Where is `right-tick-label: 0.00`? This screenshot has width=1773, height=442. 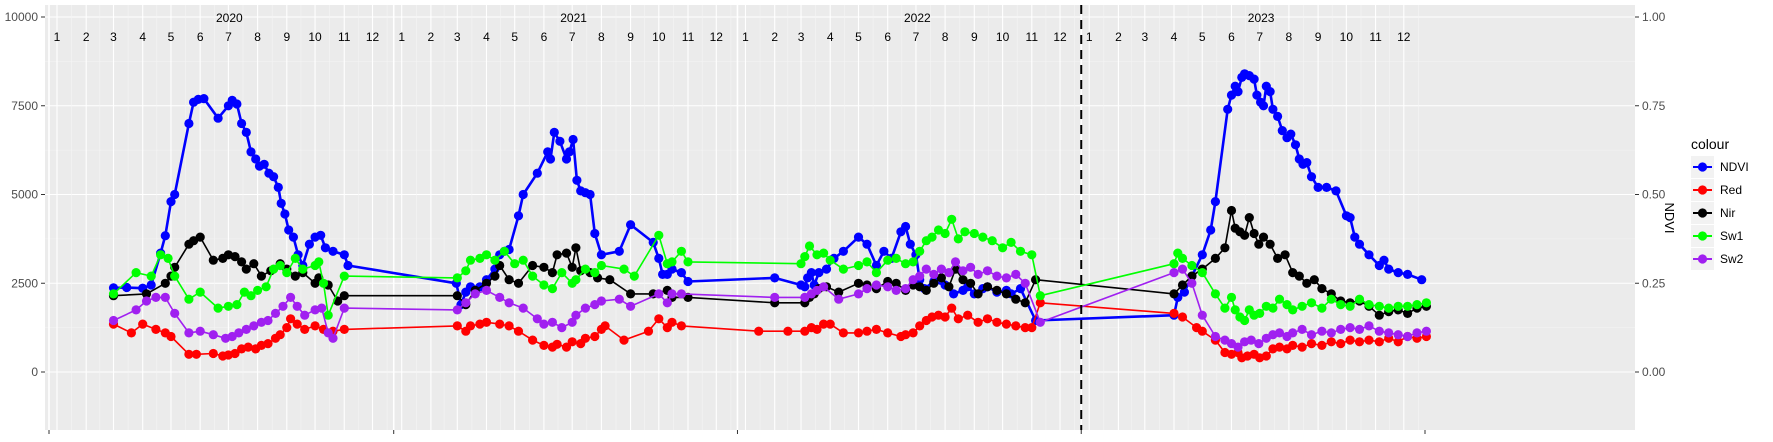 right-tick-label: 0.00 is located at coordinates (1654, 372).